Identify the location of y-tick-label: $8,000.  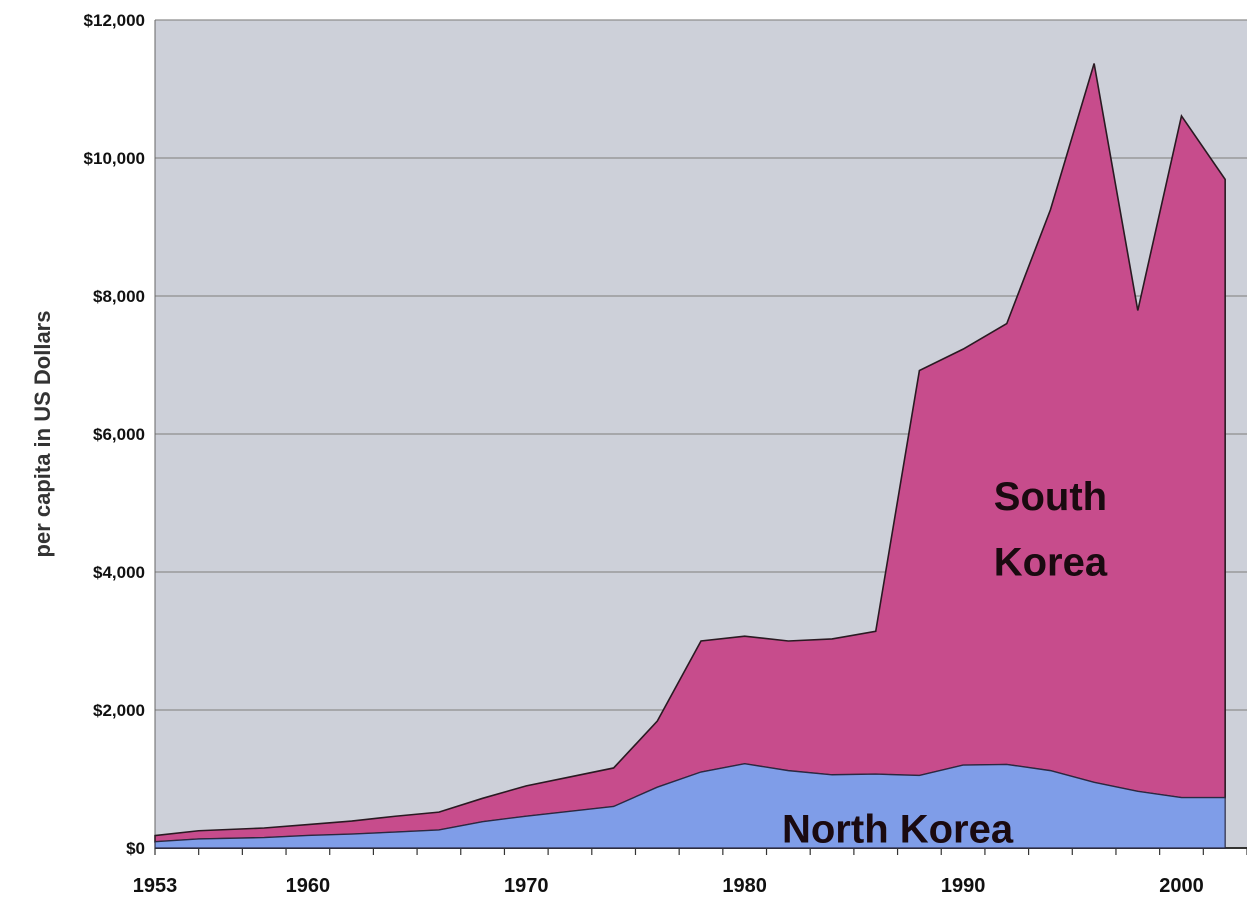
(119, 296).